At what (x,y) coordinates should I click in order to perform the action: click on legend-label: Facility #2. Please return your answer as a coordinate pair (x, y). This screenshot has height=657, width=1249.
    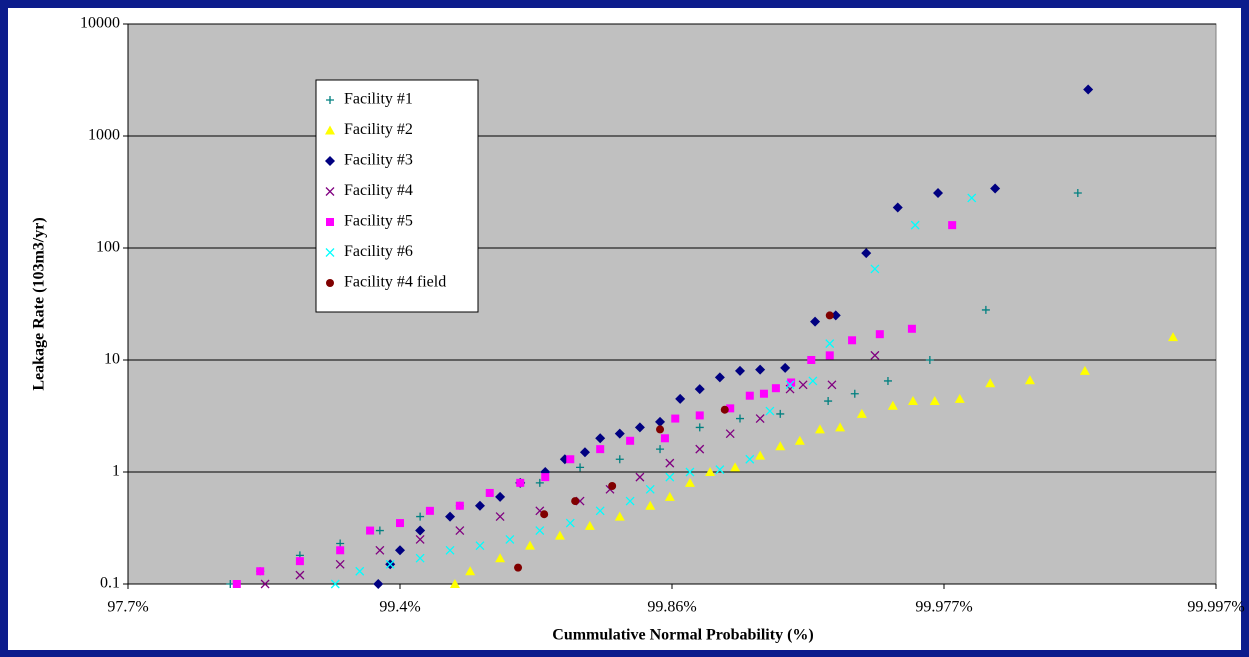
    Looking at the image, I should click on (378, 129).